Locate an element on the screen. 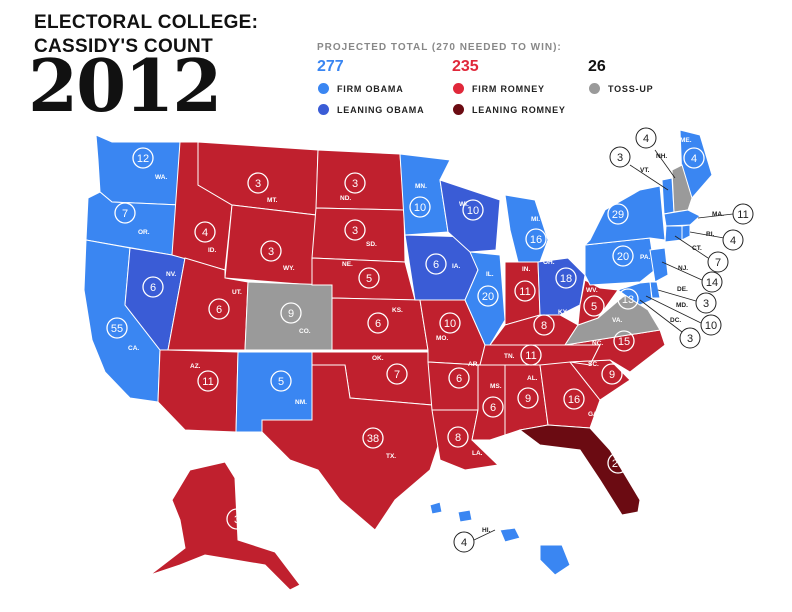 Image resolution: width=792 pixels, height=612 pixels. state-ga is located at coordinates (570, 395).